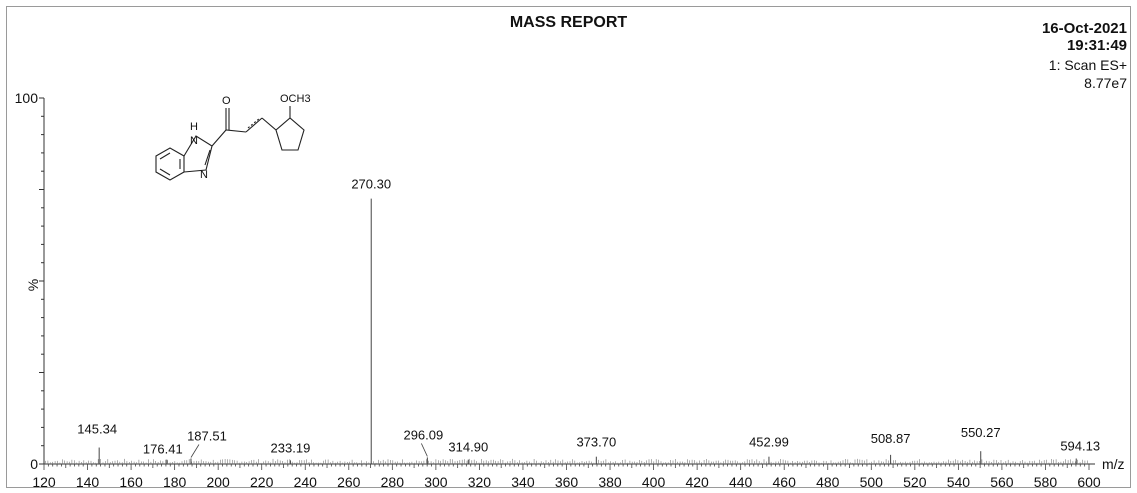 Image resolution: width=1137 pixels, height=493 pixels. Describe the element at coordinates (204, 175) in the screenshot. I see `n2-label: N` at that location.